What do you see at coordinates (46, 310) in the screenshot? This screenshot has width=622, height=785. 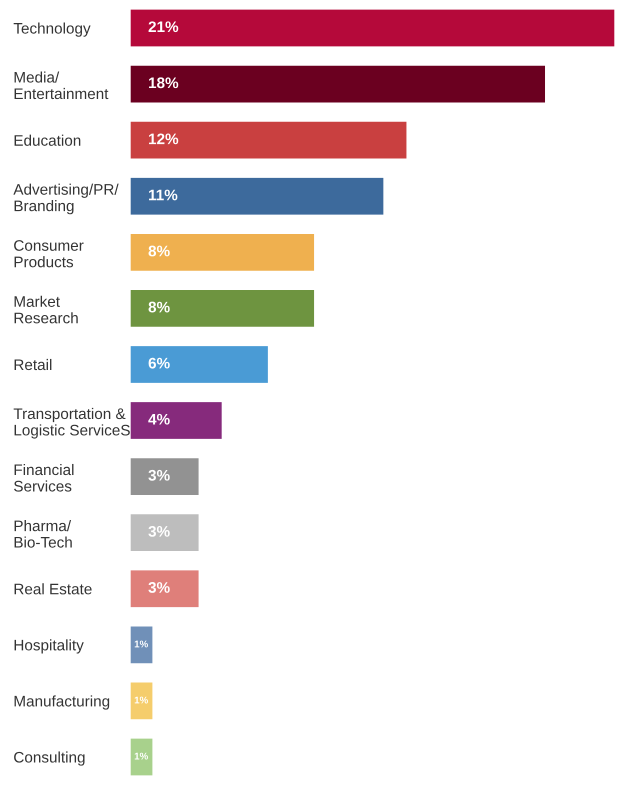 I see `y-tick-label: Market Research` at bounding box center [46, 310].